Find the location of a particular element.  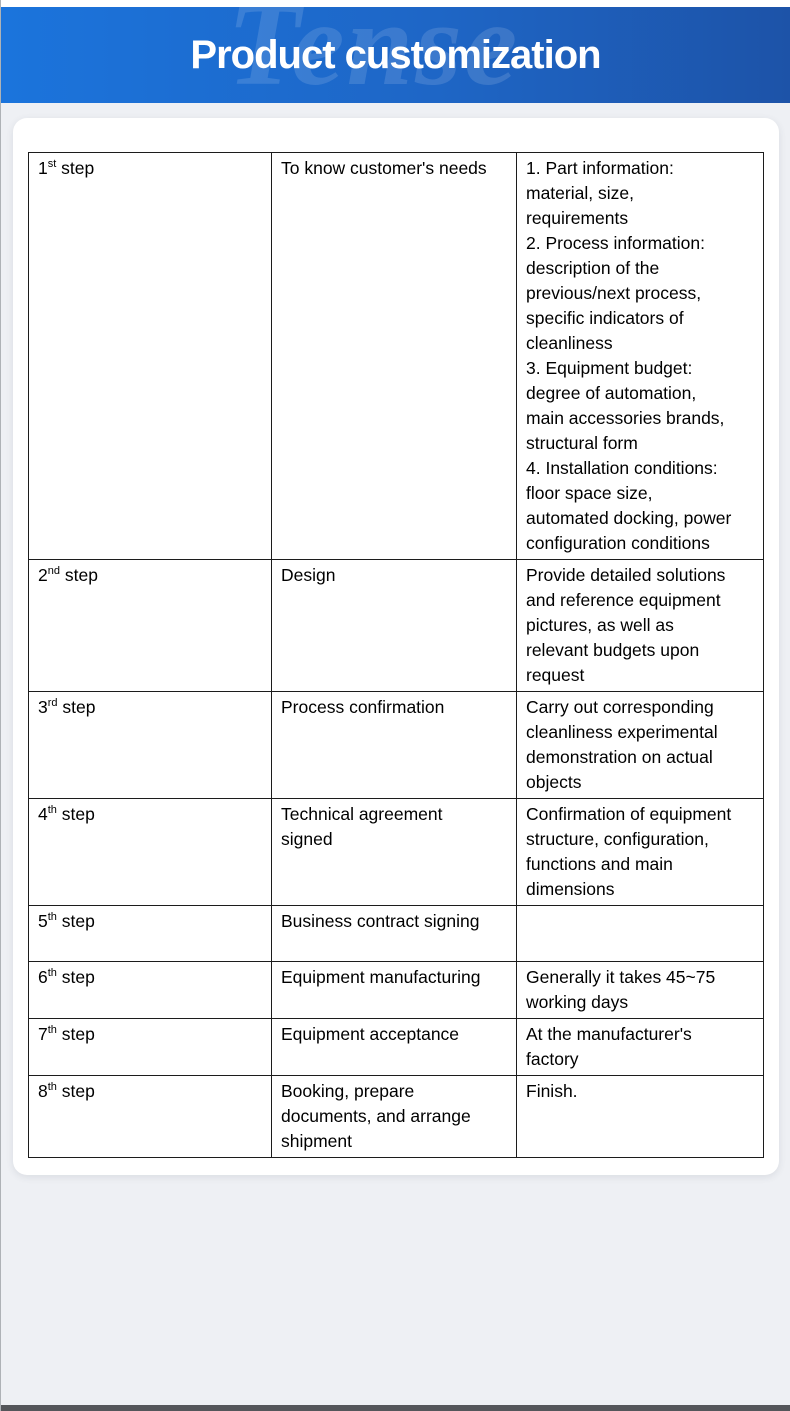

step-number: 7 is located at coordinates (43, 1034).